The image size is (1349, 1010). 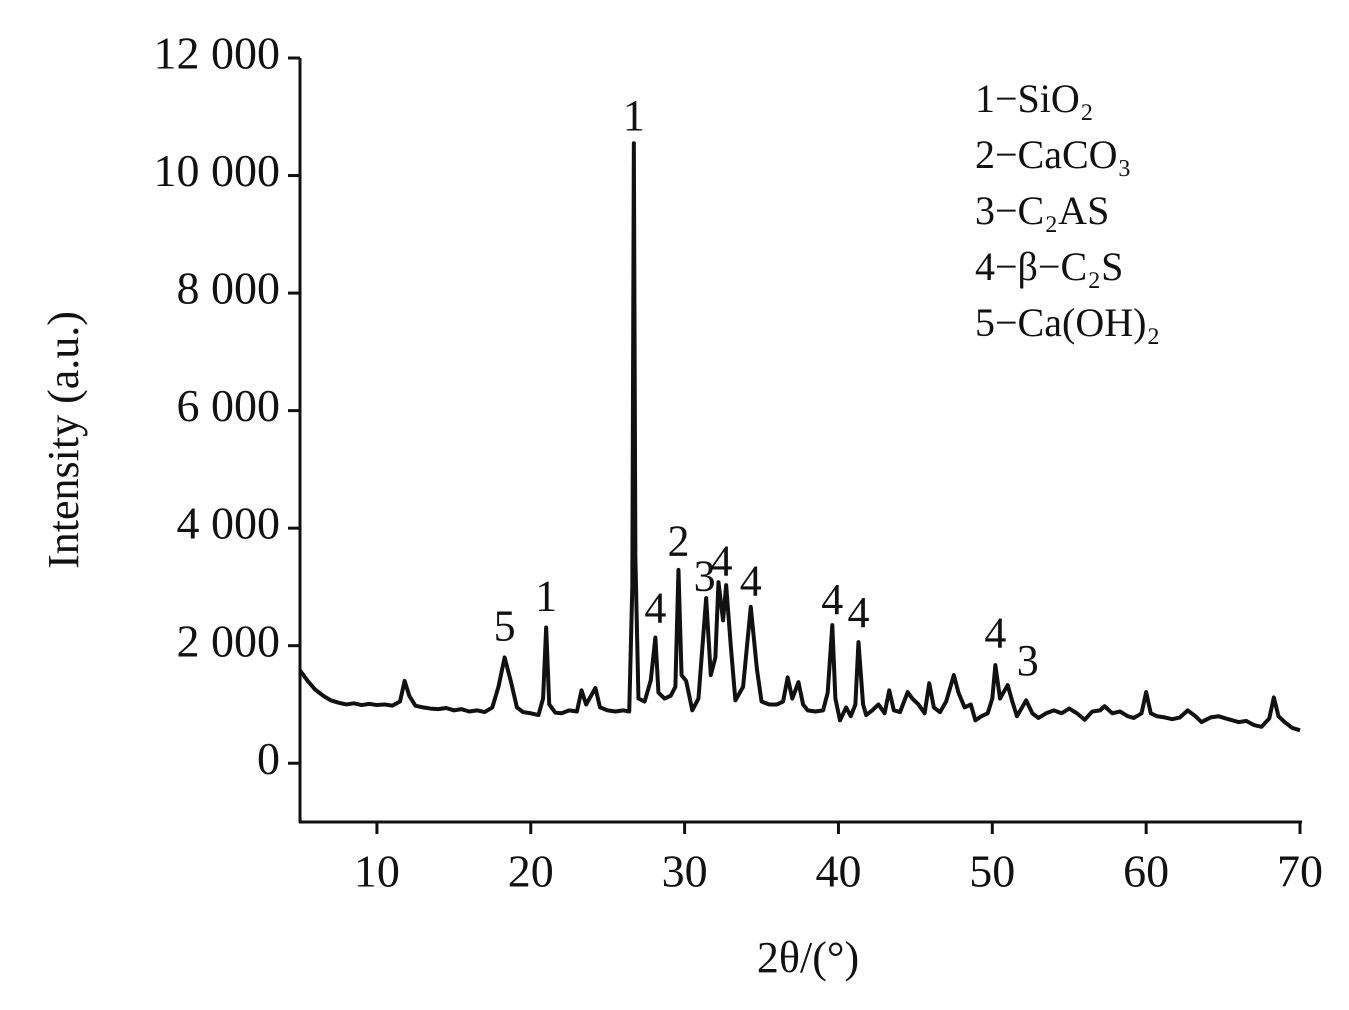 I want to click on y-tick-label: 4 000, so click(x=229, y=523).